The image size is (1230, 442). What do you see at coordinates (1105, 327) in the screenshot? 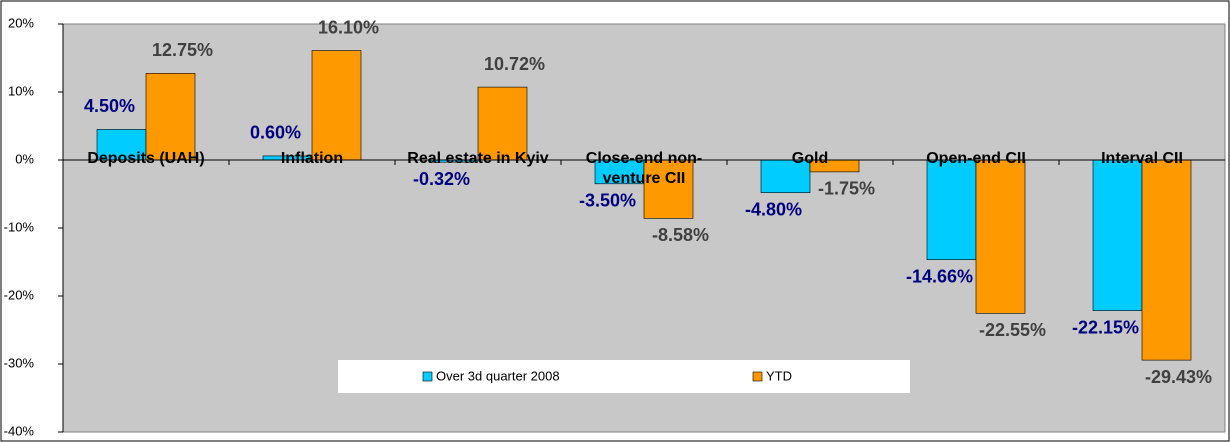
I see `data-label: -22.15%` at bounding box center [1105, 327].